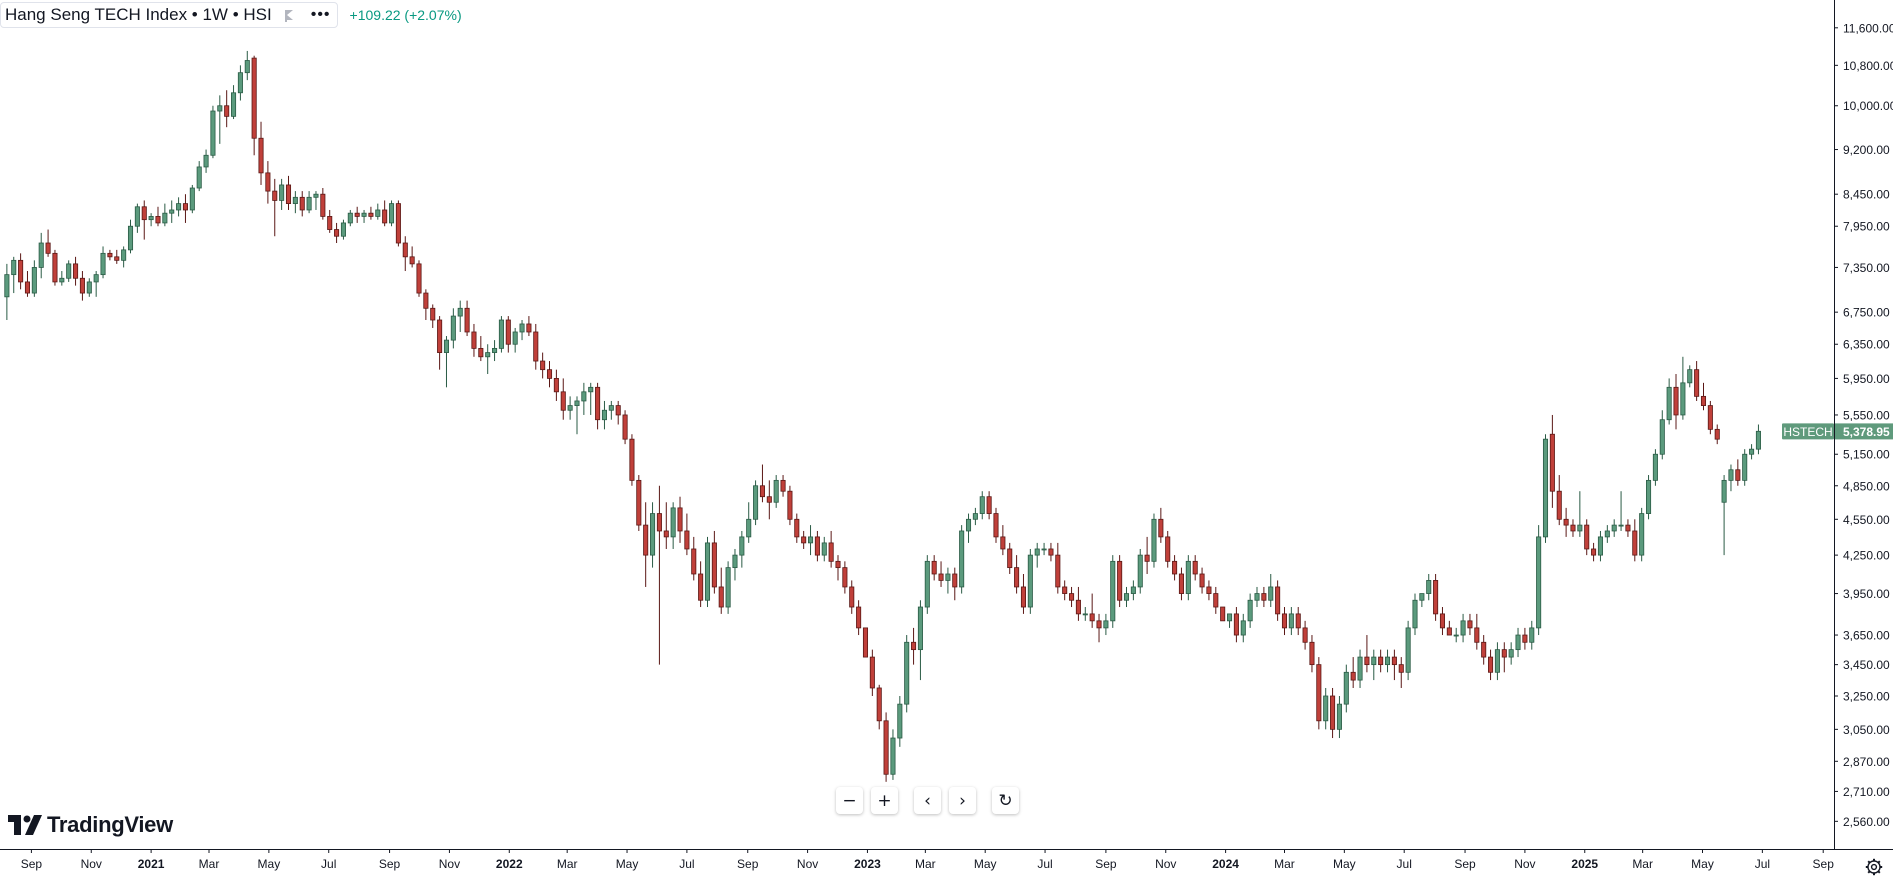 This screenshot has height=887, width=1893. What do you see at coordinates (138, 14) in the screenshot?
I see `symbol-title: Hang Seng TECH Index • 1W • HSI` at bounding box center [138, 14].